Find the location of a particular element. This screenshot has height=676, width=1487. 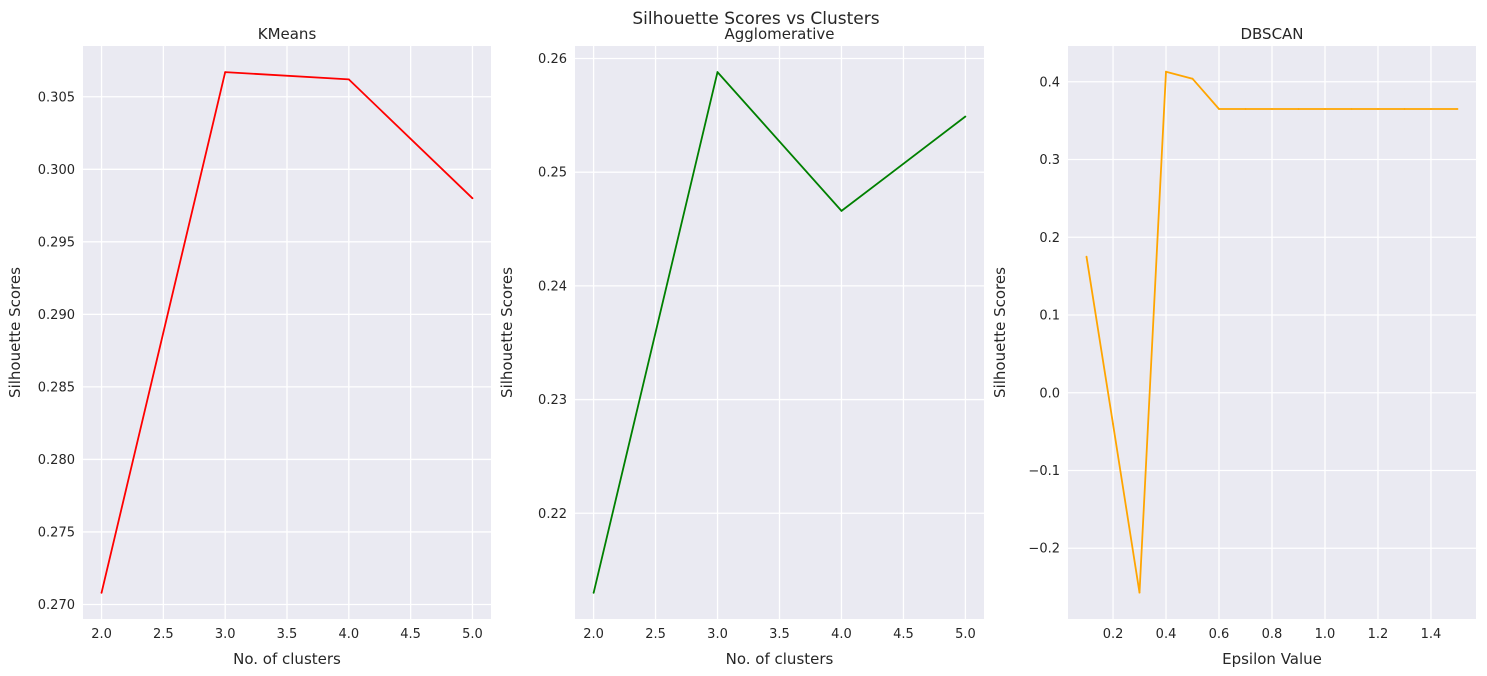

x-tick-label: 0.6 is located at coordinates (1219, 634).